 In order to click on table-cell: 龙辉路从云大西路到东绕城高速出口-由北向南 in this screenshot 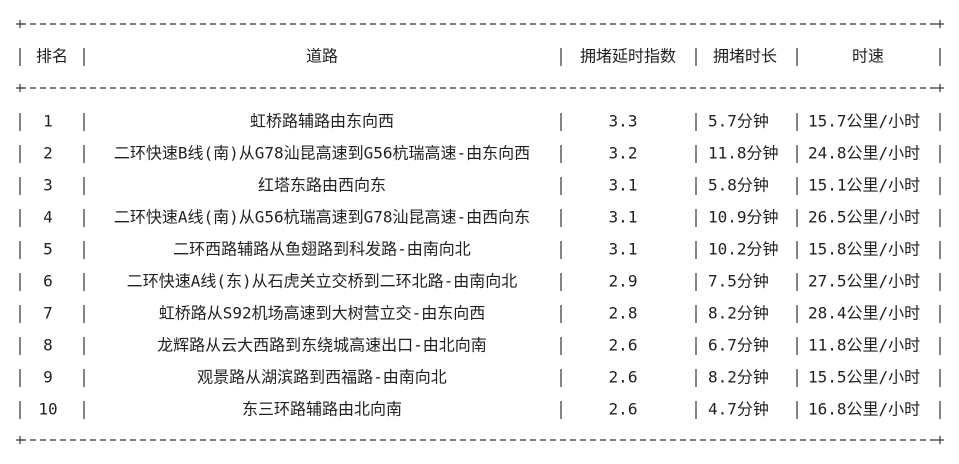, I will do `click(322, 345)`.